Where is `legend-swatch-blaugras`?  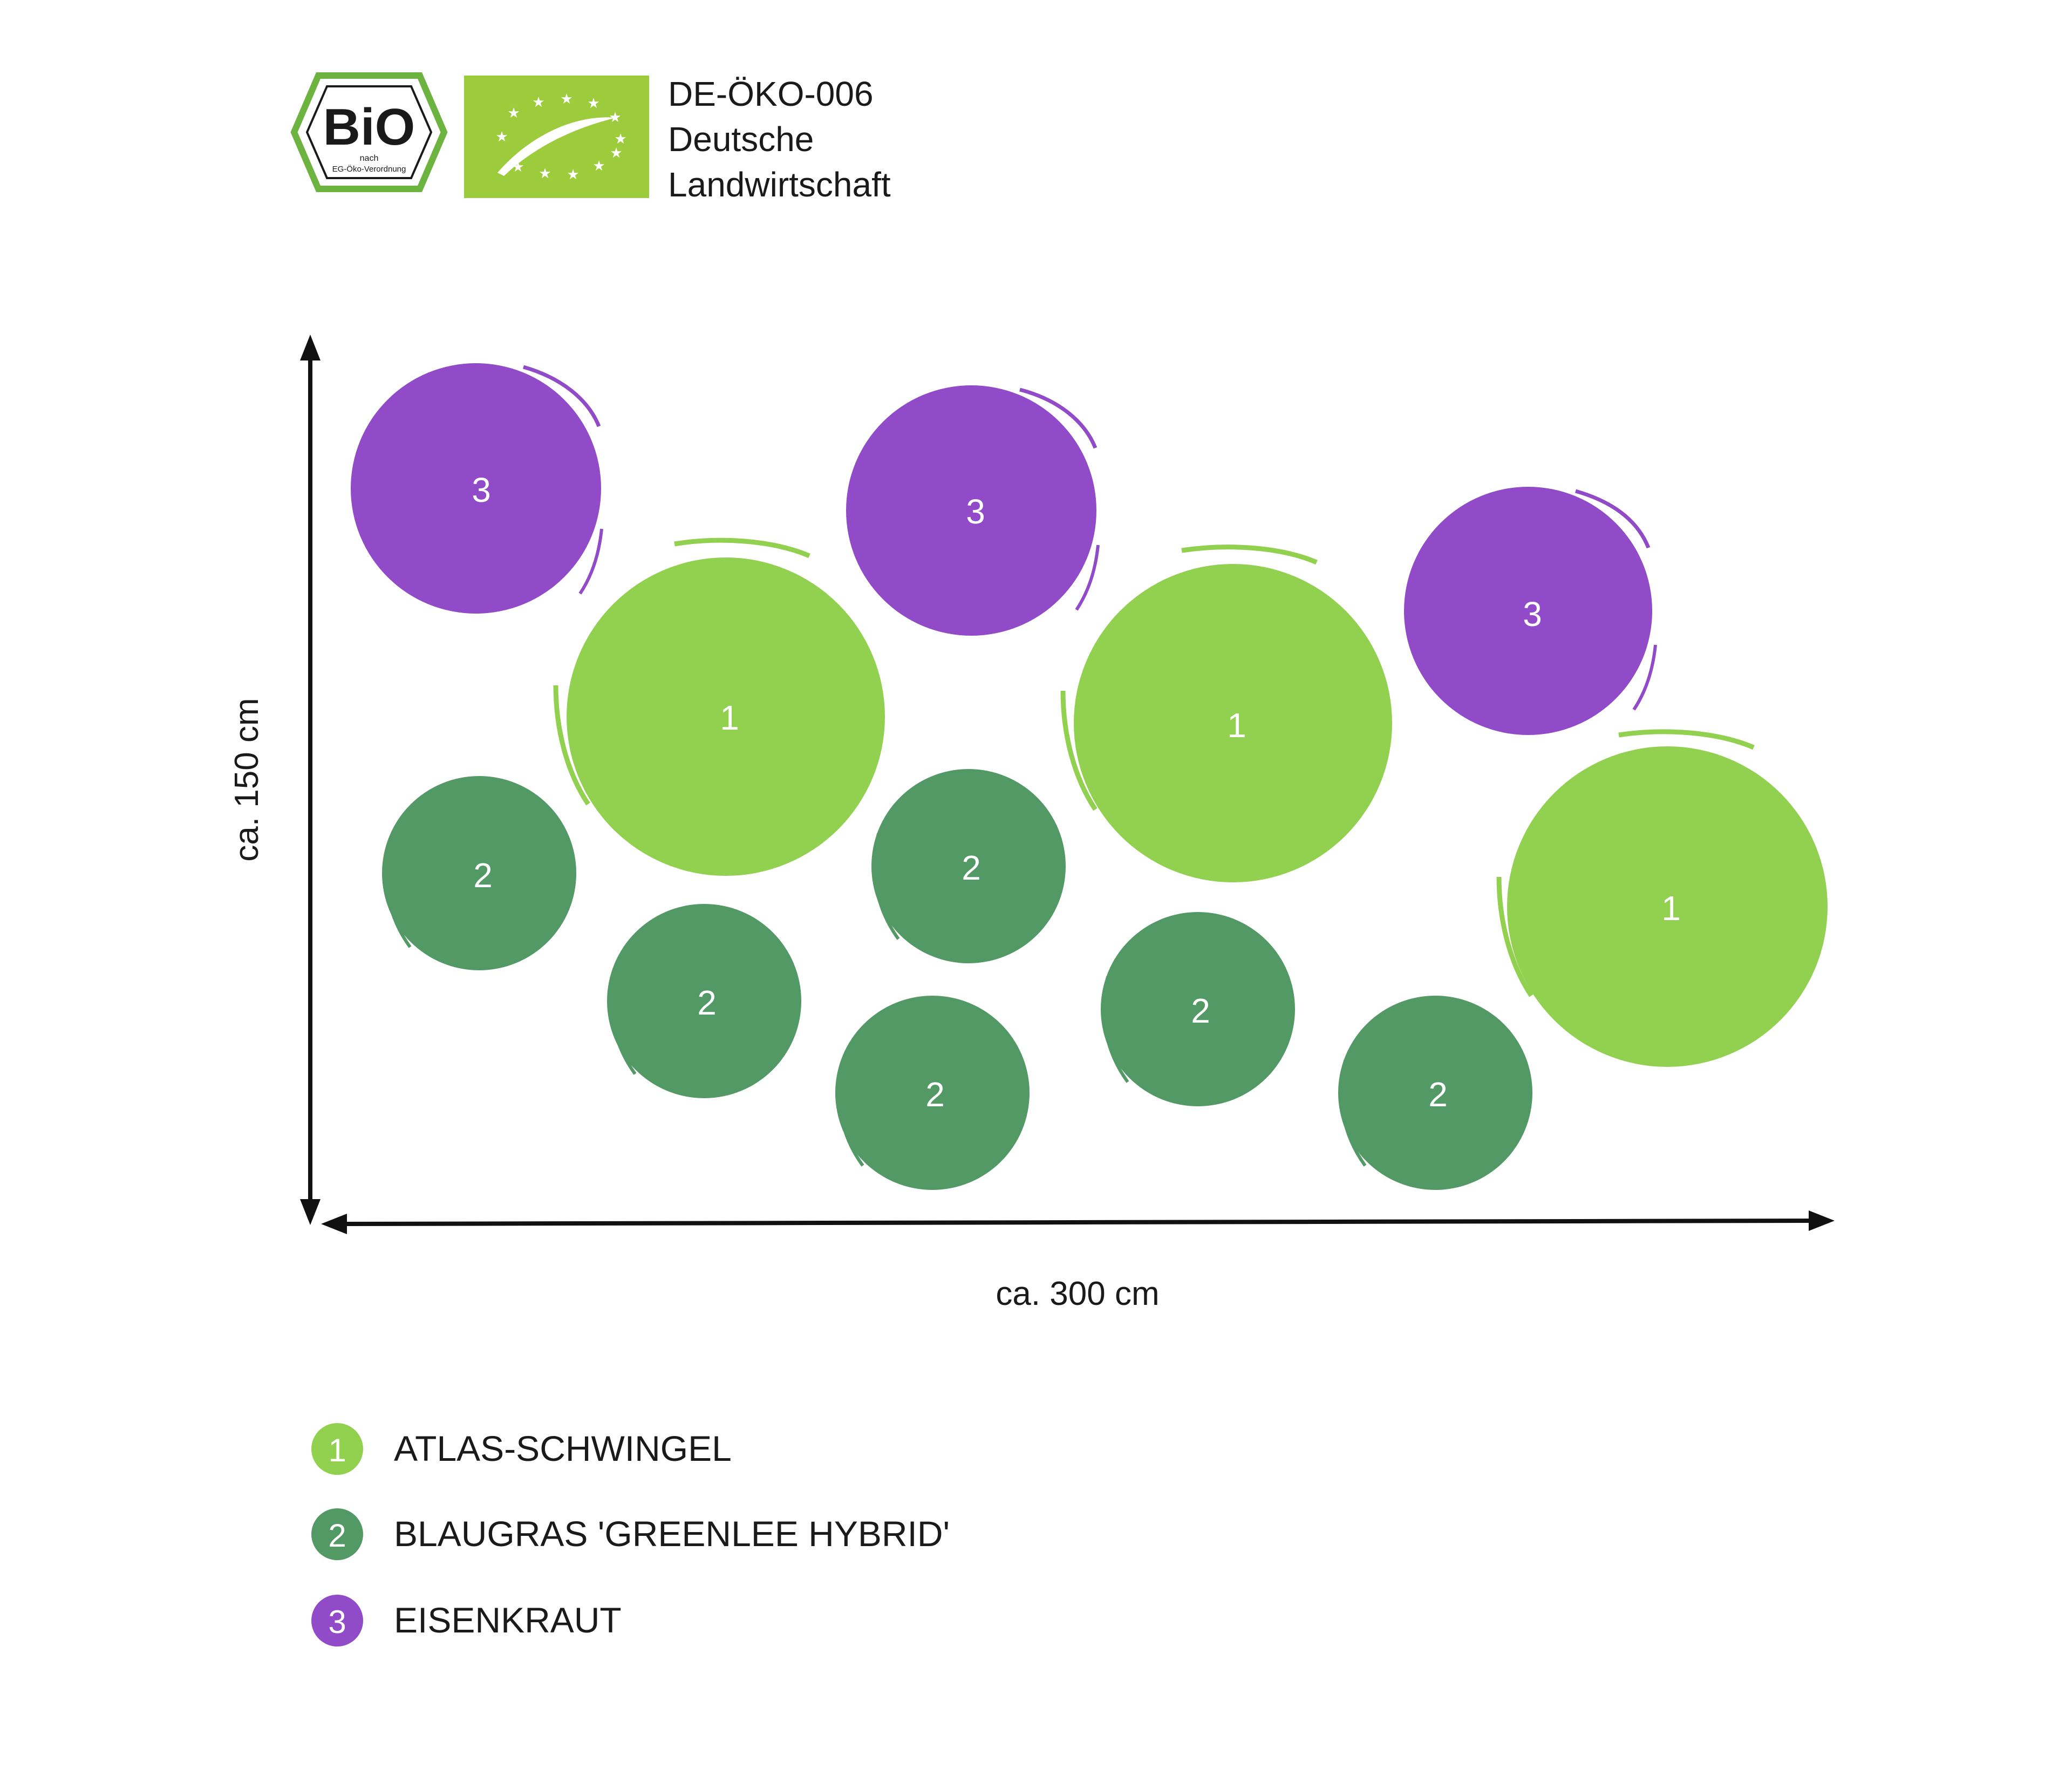 legend-swatch-blaugras is located at coordinates (337, 1534).